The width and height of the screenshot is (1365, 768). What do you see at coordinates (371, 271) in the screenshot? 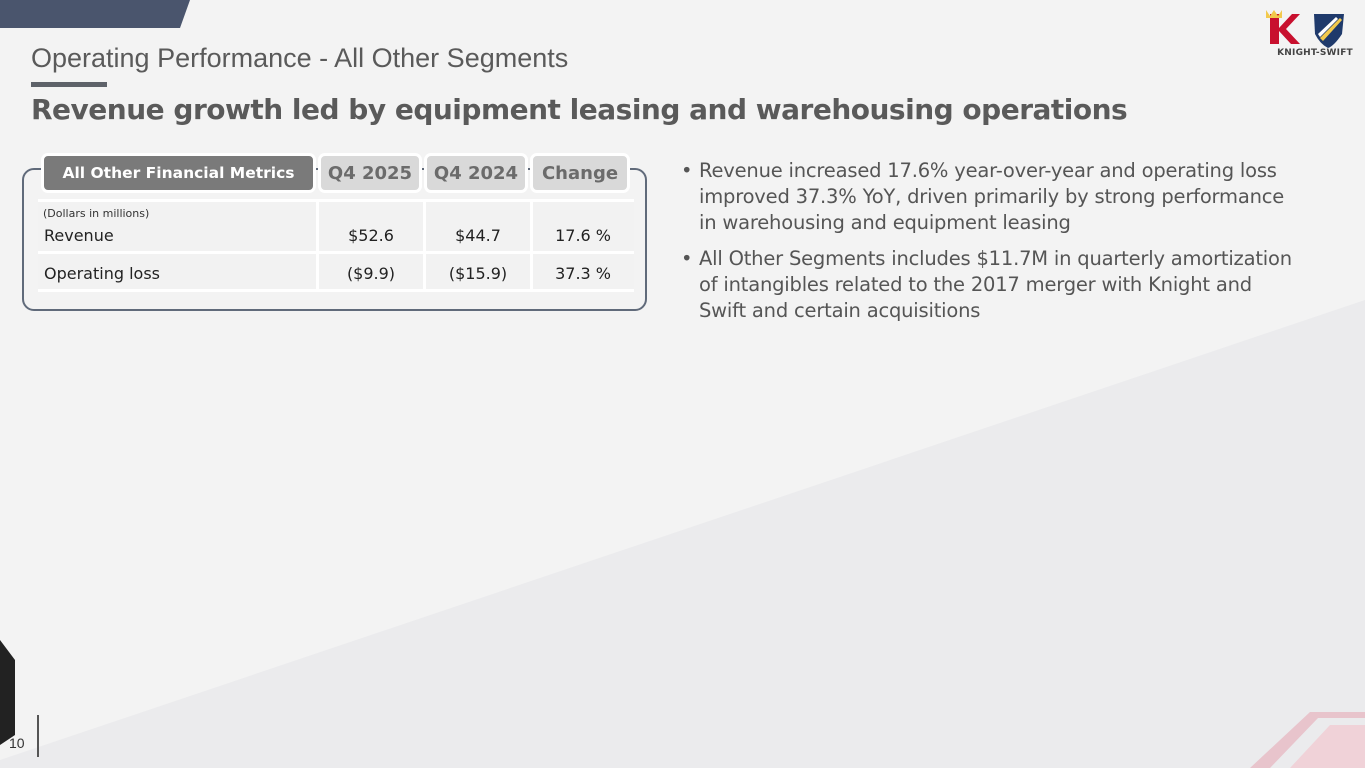
I see `row-operating-loss-q4-2025: ($9.9)` at bounding box center [371, 271].